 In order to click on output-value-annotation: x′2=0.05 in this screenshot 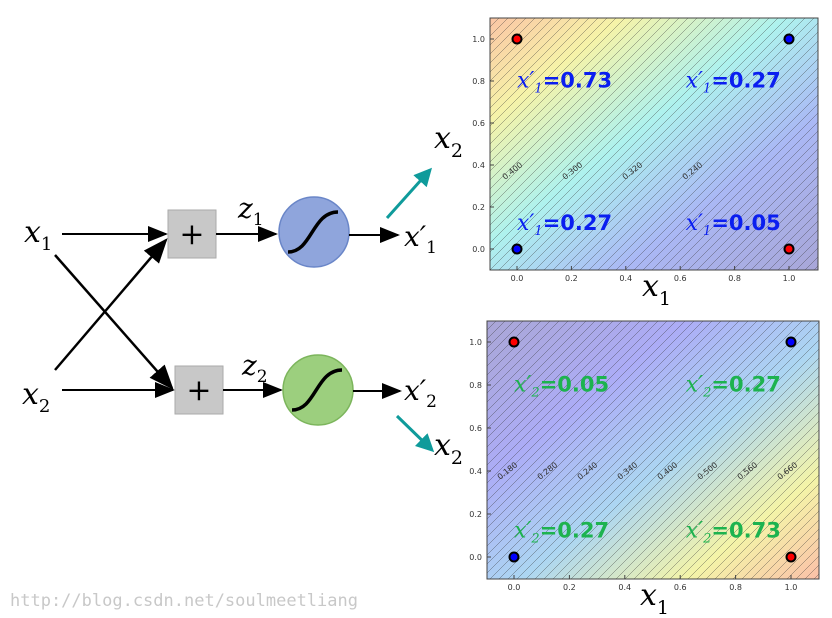, I will do `click(561, 386)`.